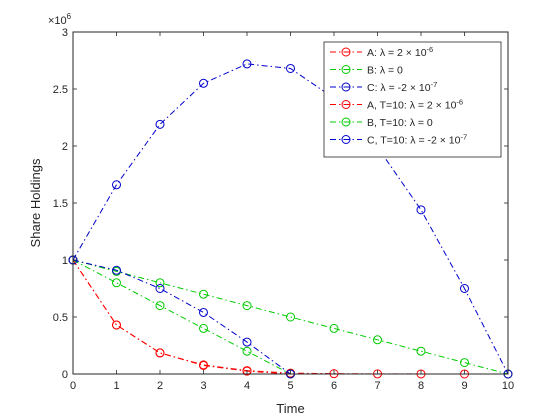 This screenshot has height=420, width=560. I want to click on legend-label-text: B: λ = 0, so click(385, 71).